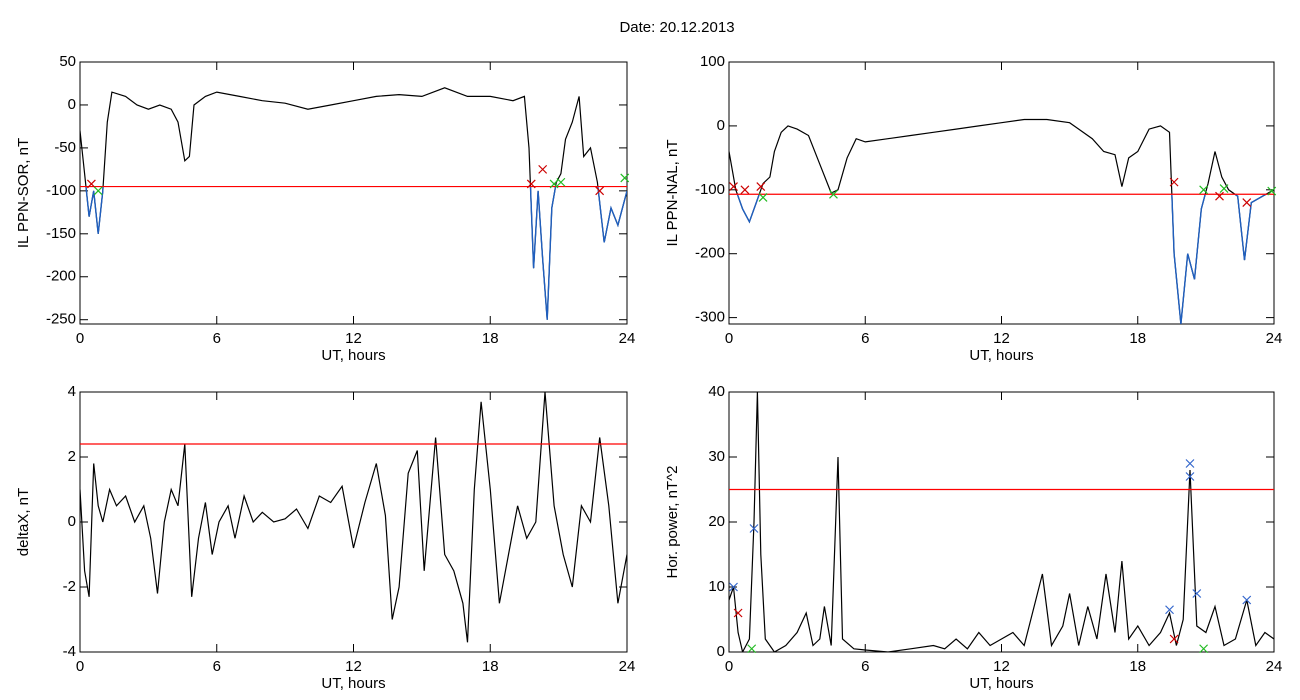 The height and width of the screenshot is (700, 1300). Describe the element at coordinates (716, 456) in the screenshot. I see `y-tick-label: 30` at that location.